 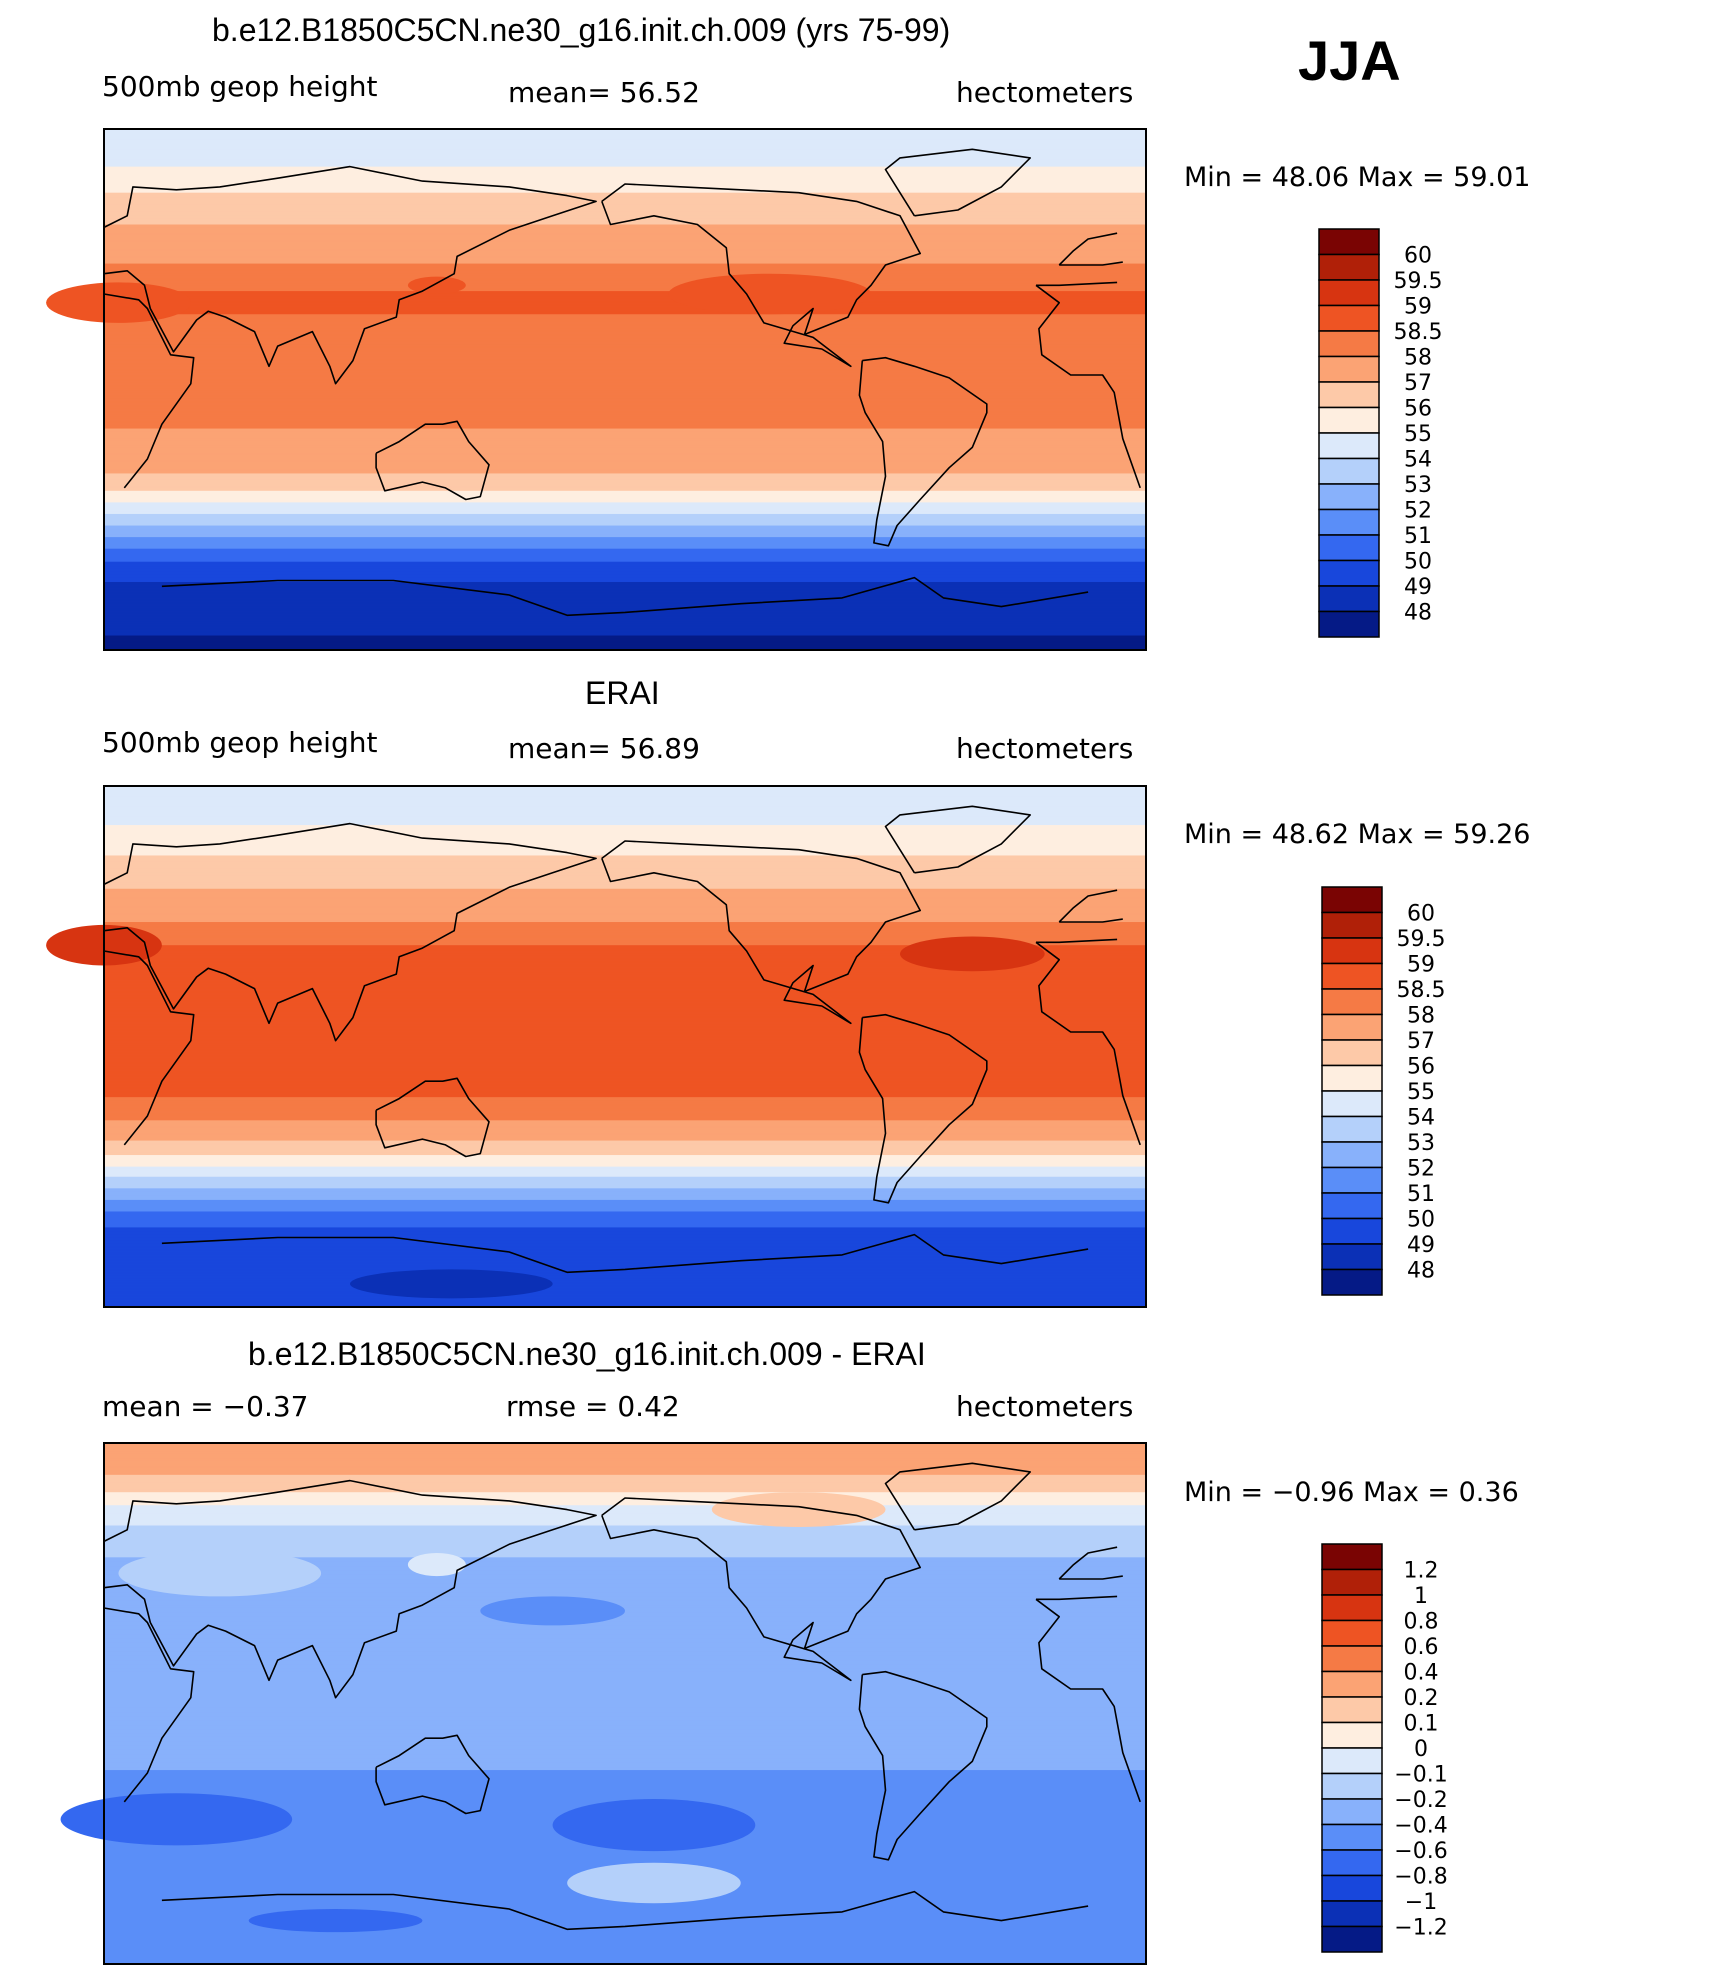 What do you see at coordinates (1418, 536) in the screenshot?
I see `panel-1-colorbar-label: 51` at bounding box center [1418, 536].